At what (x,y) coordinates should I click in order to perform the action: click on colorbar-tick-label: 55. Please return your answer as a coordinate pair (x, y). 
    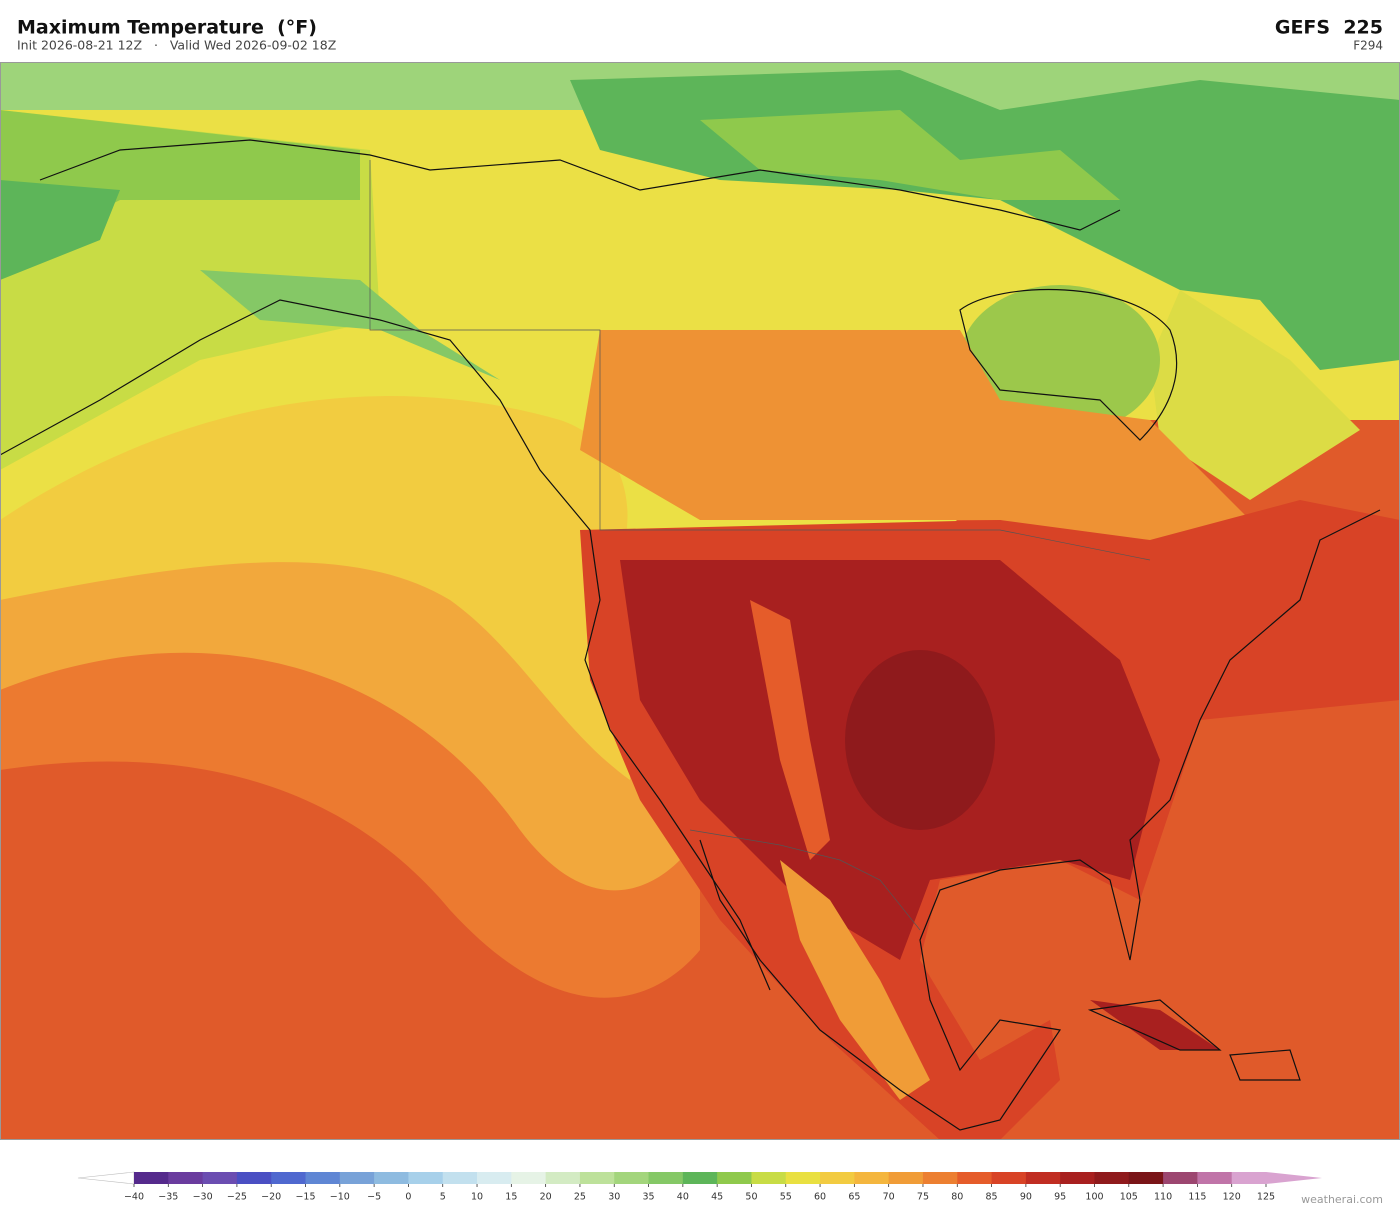
    Looking at the image, I should click on (786, 1197).